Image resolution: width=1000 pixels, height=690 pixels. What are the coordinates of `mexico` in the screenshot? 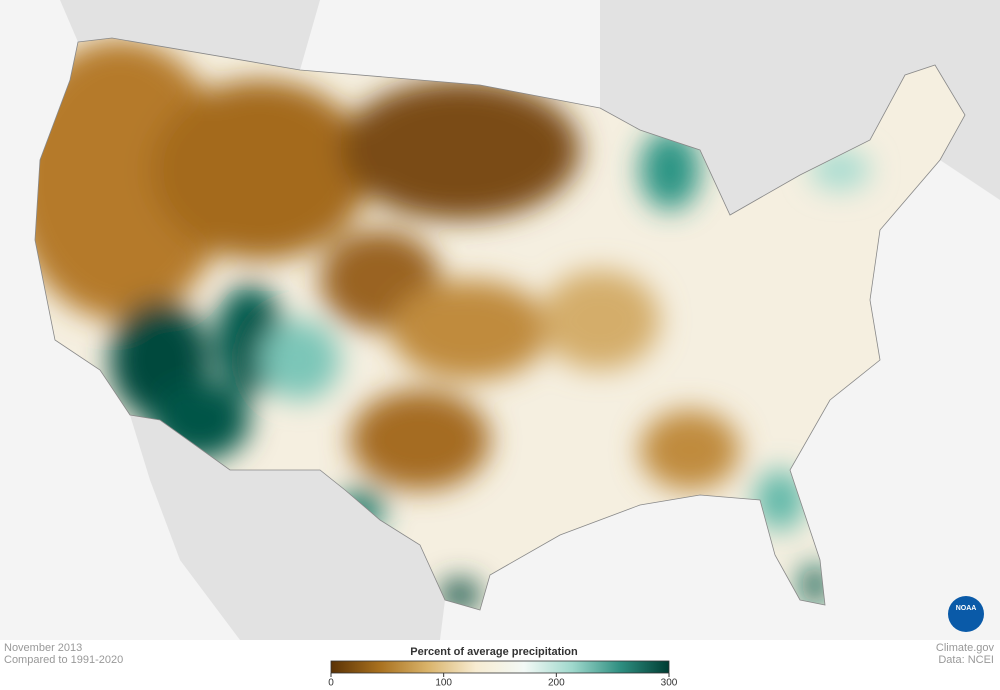 It's located at (287, 527).